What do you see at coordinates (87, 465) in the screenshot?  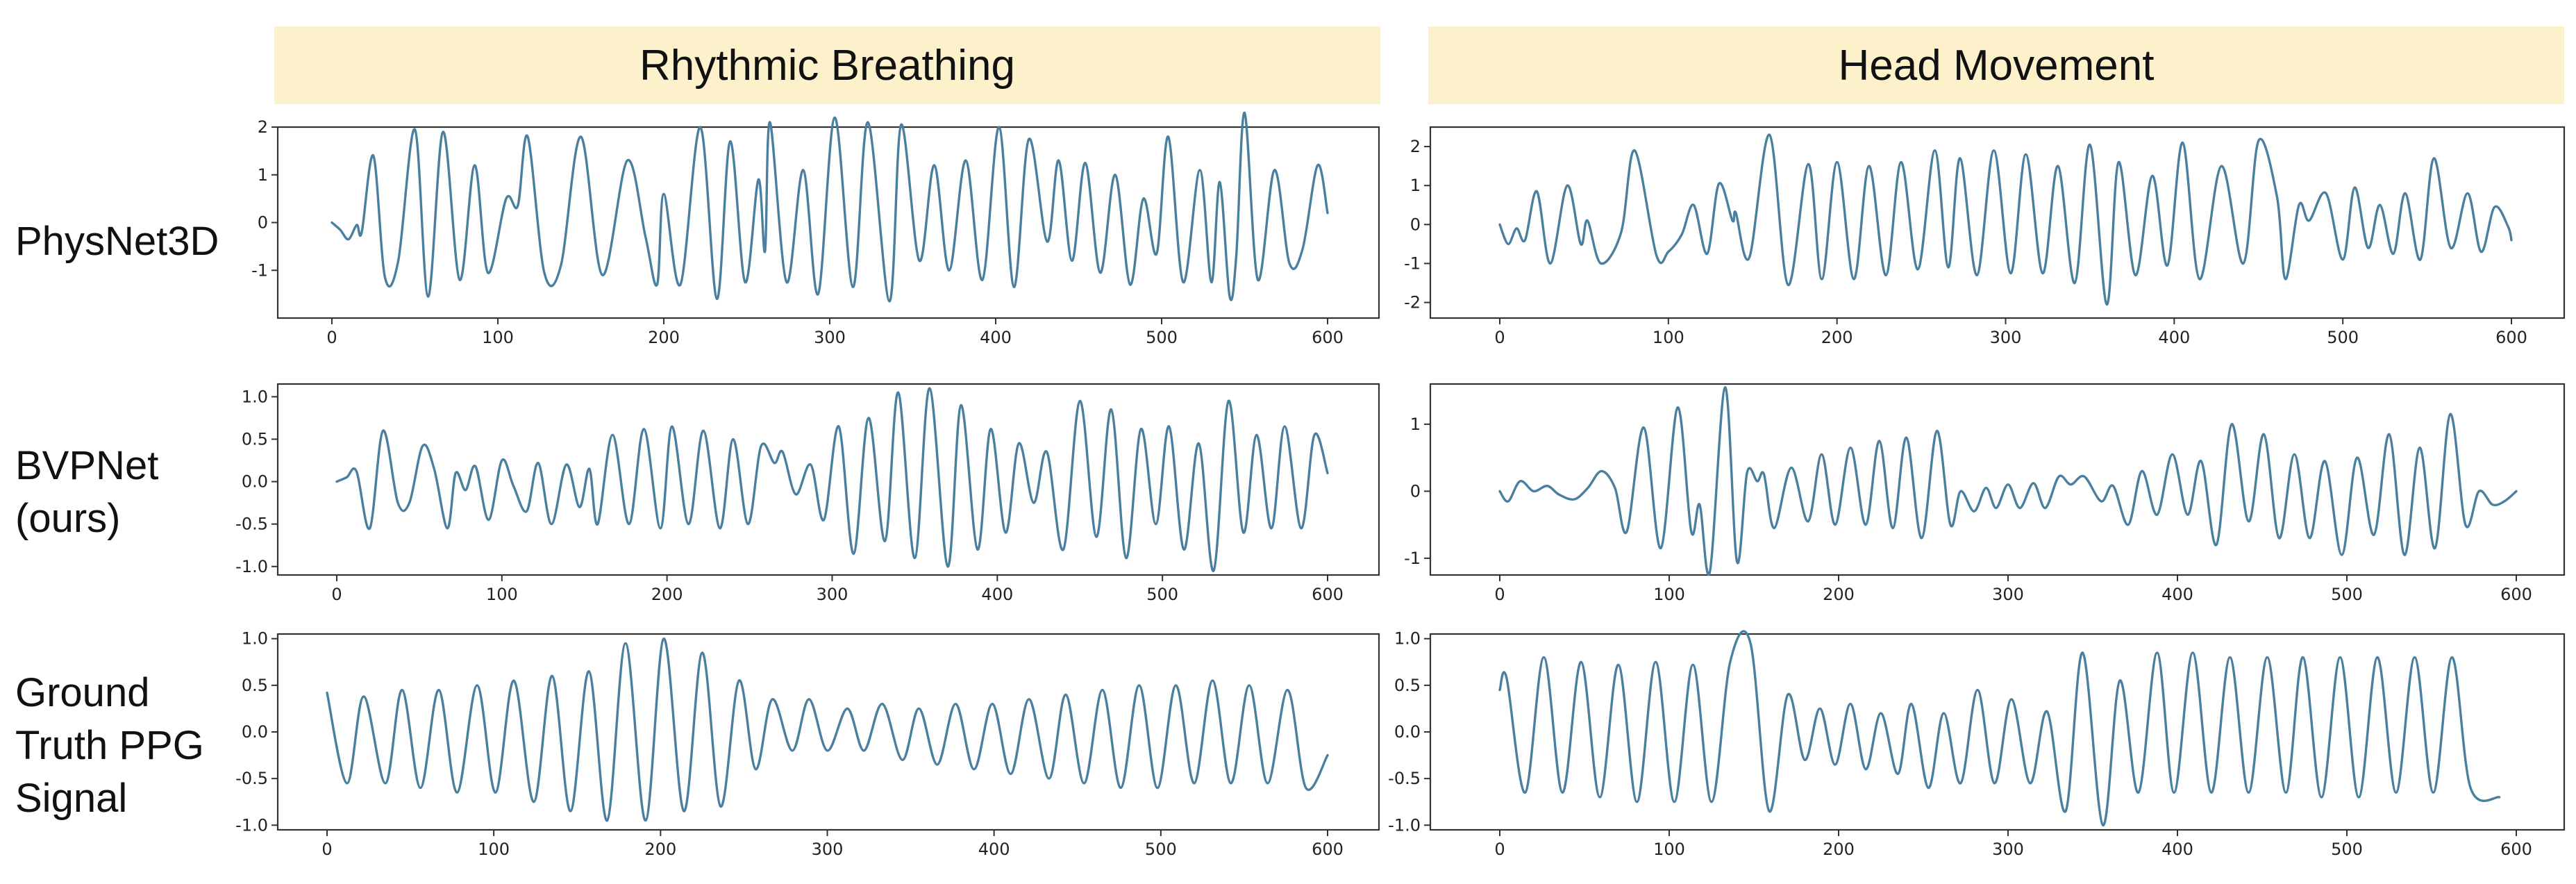 I see `row-label-line: BVPNet` at bounding box center [87, 465].